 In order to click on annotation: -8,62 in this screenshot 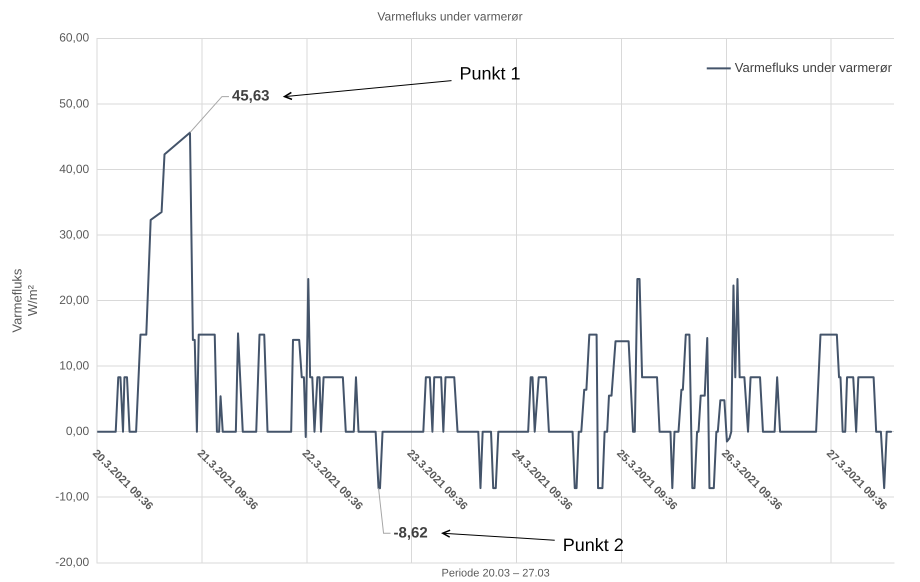, I will do `click(411, 533)`.